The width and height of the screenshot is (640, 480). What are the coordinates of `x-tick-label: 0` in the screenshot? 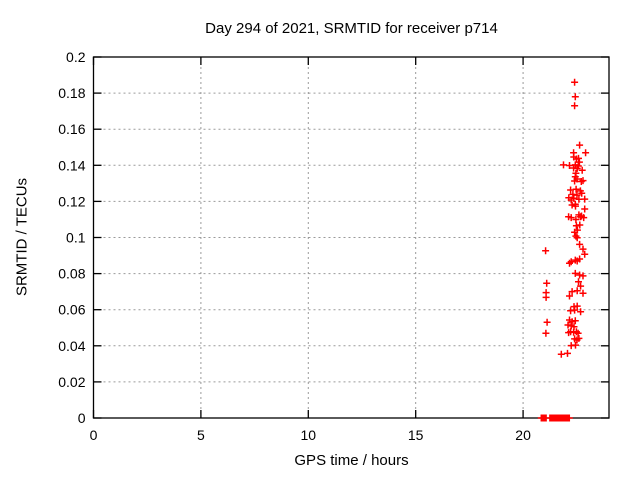 It's located at (94, 435).